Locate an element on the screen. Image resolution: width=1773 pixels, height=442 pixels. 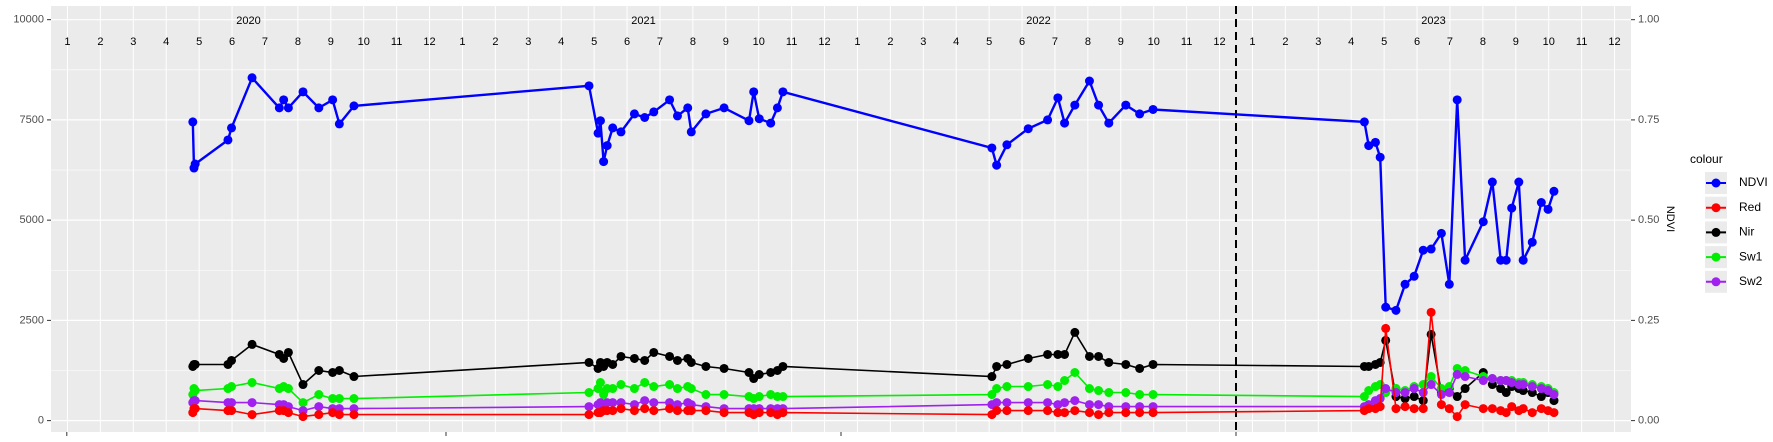
legend-label: NDVI is located at coordinates (1753, 182).